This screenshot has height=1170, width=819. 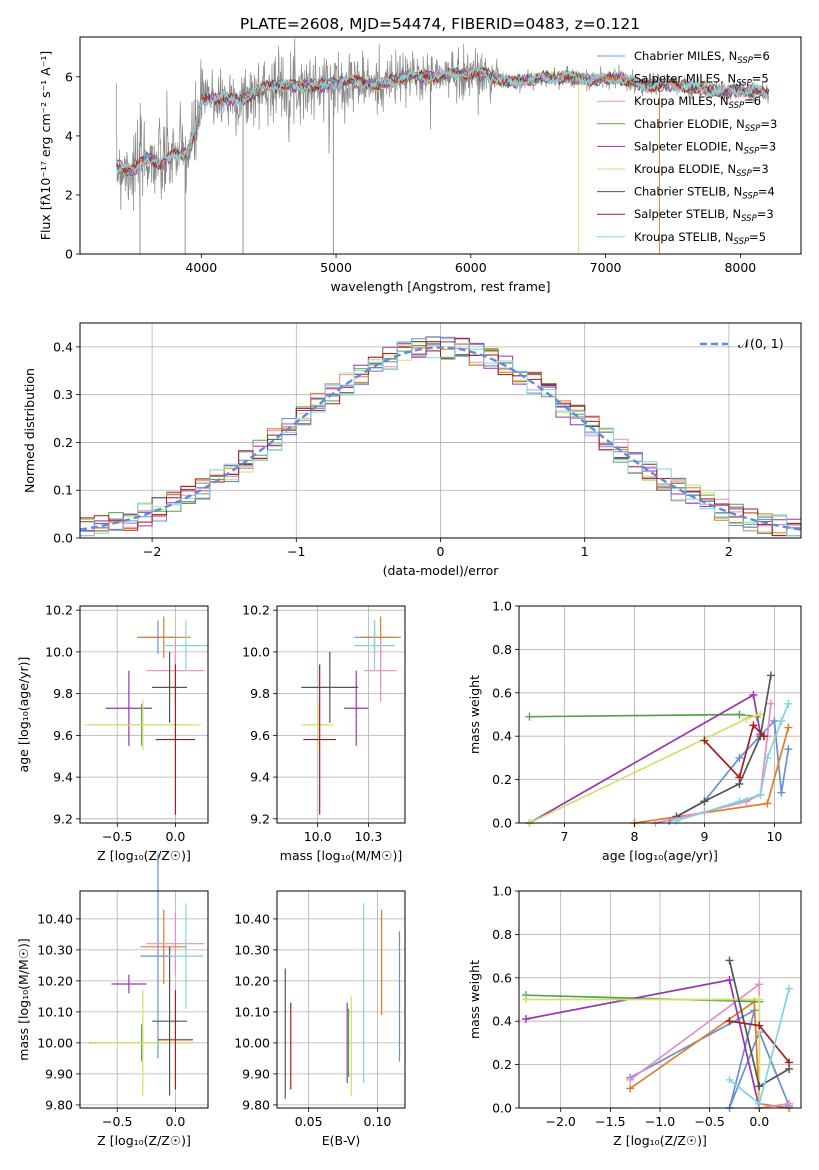 What do you see at coordinates (55, 1011) in the screenshot?
I see `y-tick-label: 10.10` at bounding box center [55, 1011].